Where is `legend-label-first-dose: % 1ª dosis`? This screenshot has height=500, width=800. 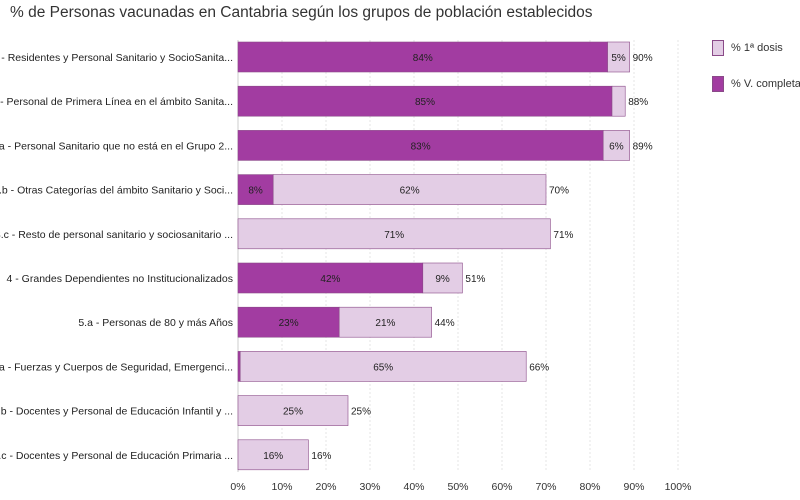
legend-label-first-dose: % 1ª dosis is located at coordinates (757, 48).